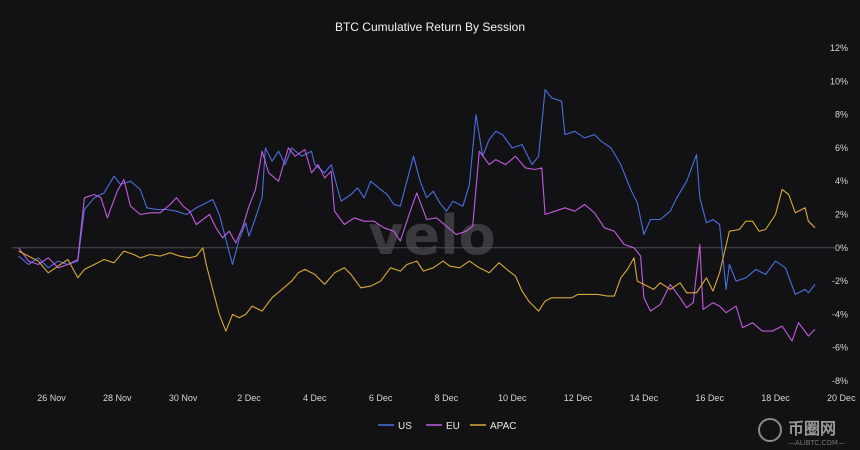 The width and height of the screenshot is (860, 450). Describe the element at coordinates (840, 314) in the screenshot. I see `y-tick-label: -4%` at that location.